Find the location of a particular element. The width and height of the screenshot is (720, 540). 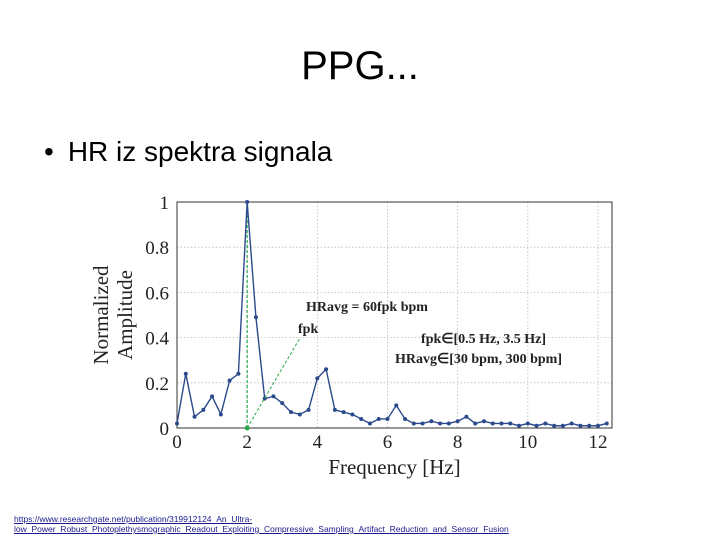

y-tick-label: 0.8 is located at coordinates (157, 248).